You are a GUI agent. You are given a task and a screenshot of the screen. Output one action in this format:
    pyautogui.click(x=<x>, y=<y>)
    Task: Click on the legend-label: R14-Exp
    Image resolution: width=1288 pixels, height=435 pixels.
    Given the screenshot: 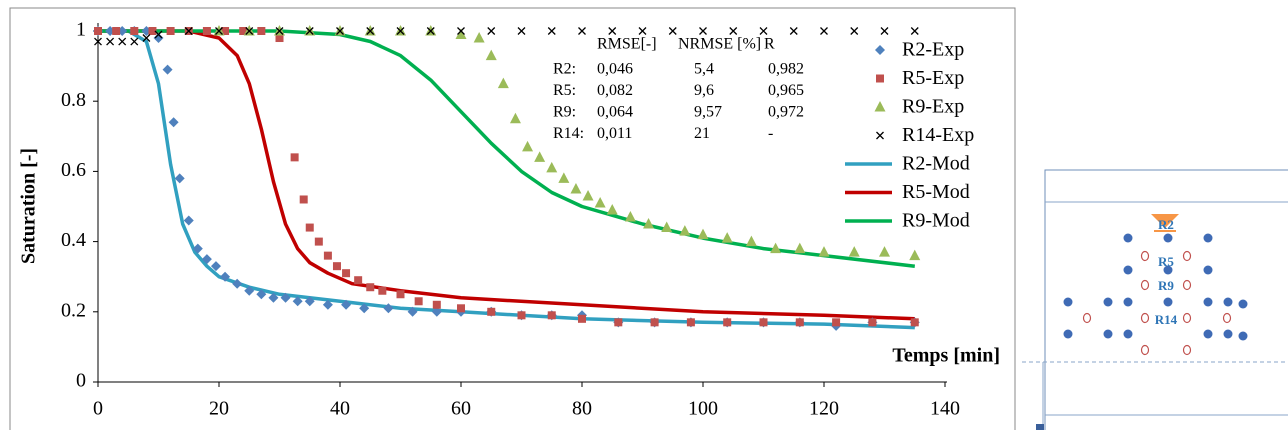 What is the action you would take?
    pyautogui.click(x=938, y=135)
    